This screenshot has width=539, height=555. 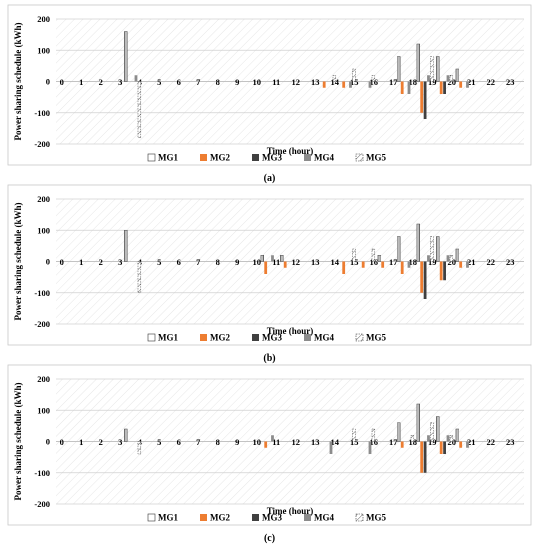 What do you see at coordinates (220, 158) in the screenshot?
I see `legend-label-mg2: MG2` at bounding box center [220, 158].